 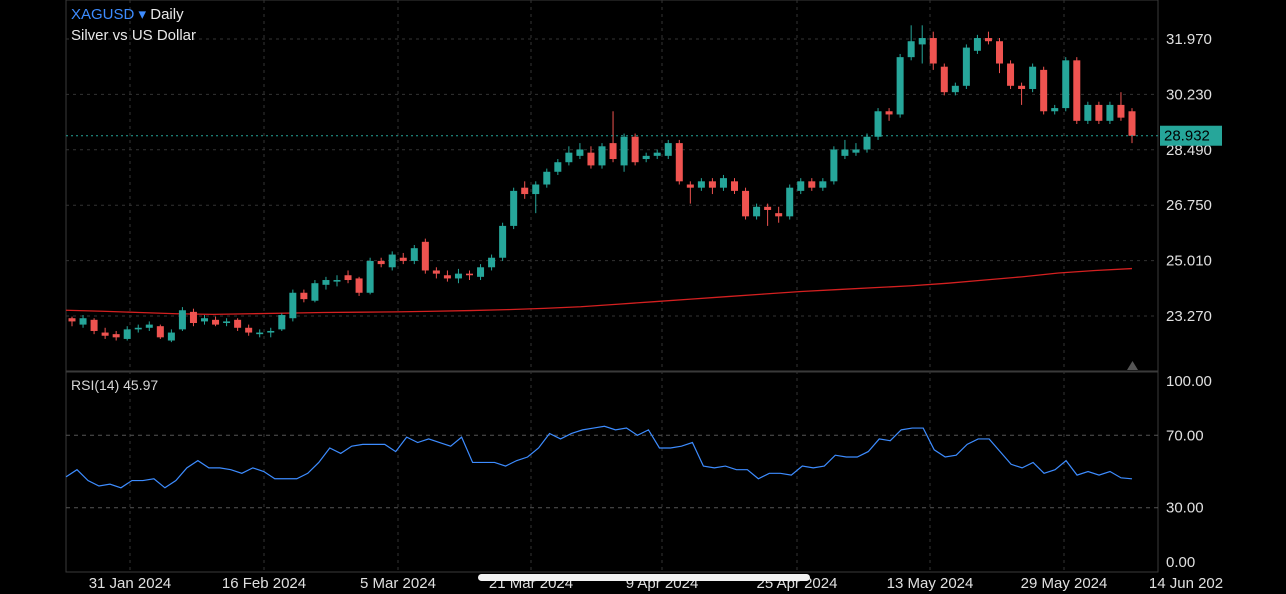 What do you see at coordinates (127, 15) in the screenshot?
I see `symbol-selector: XAGUSD ▾ Daily` at bounding box center [127, 15].